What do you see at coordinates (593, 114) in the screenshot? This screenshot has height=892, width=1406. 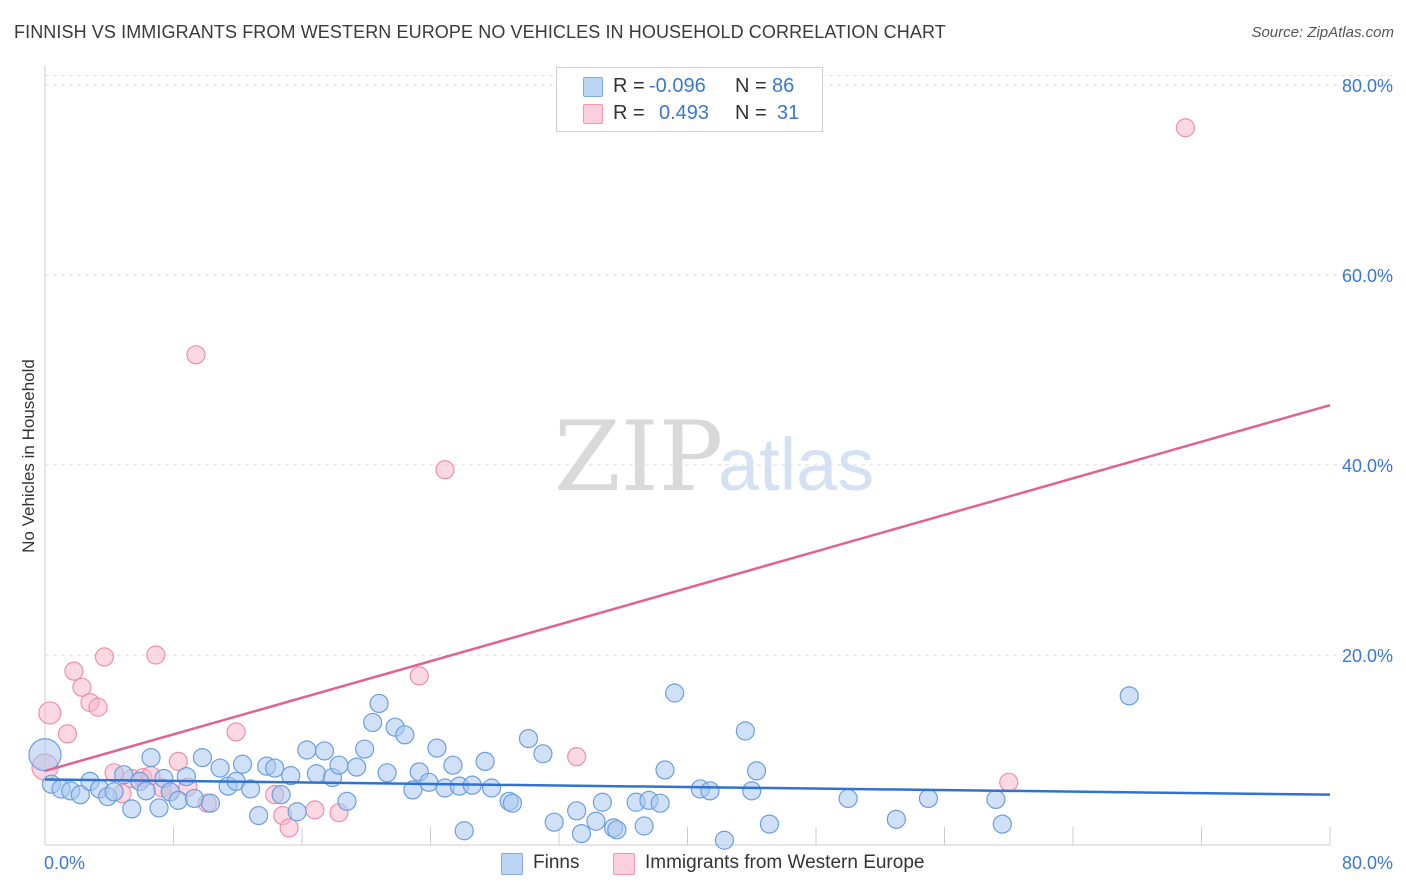 I see `legend-swatch-immigrants` at bounding box center [593, 114].